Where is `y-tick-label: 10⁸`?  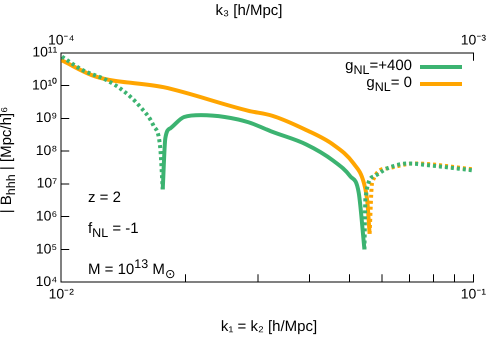 y-tick-label: 10⁸ is located at coordinates (47, 150).